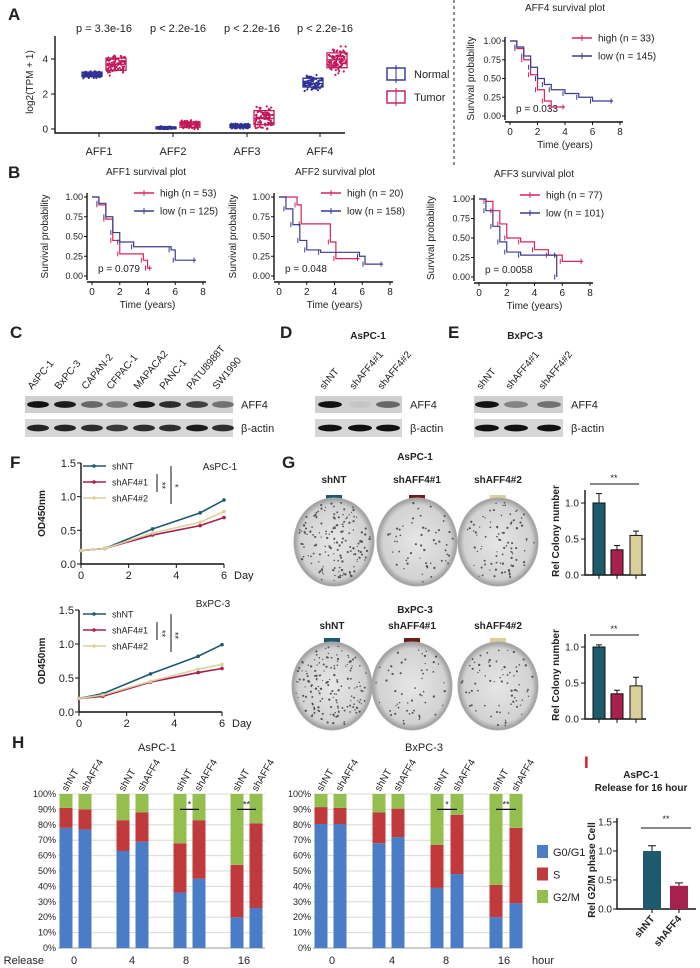 The image size is (700, 968). I want to click on significance-mark: **, so click(247, 804).